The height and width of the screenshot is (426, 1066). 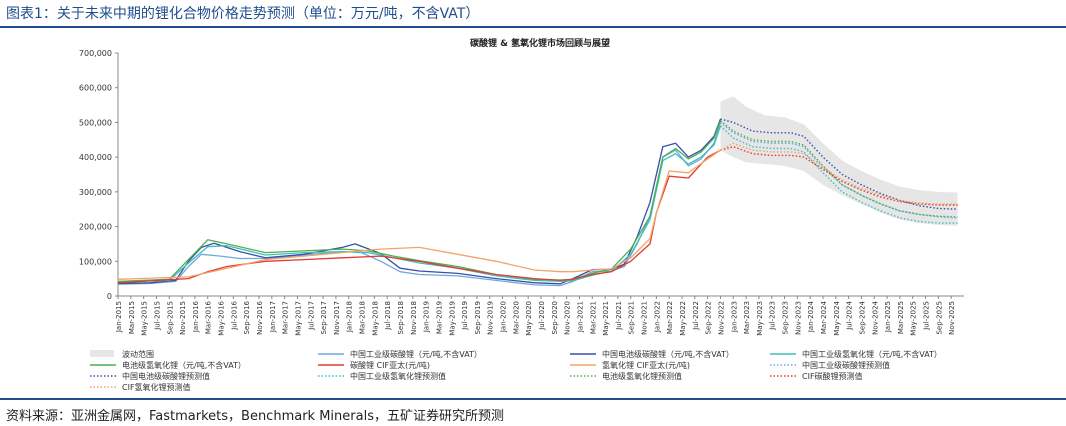 I want to click on y-tick-label: 300,000, so click(x=95, y=192).